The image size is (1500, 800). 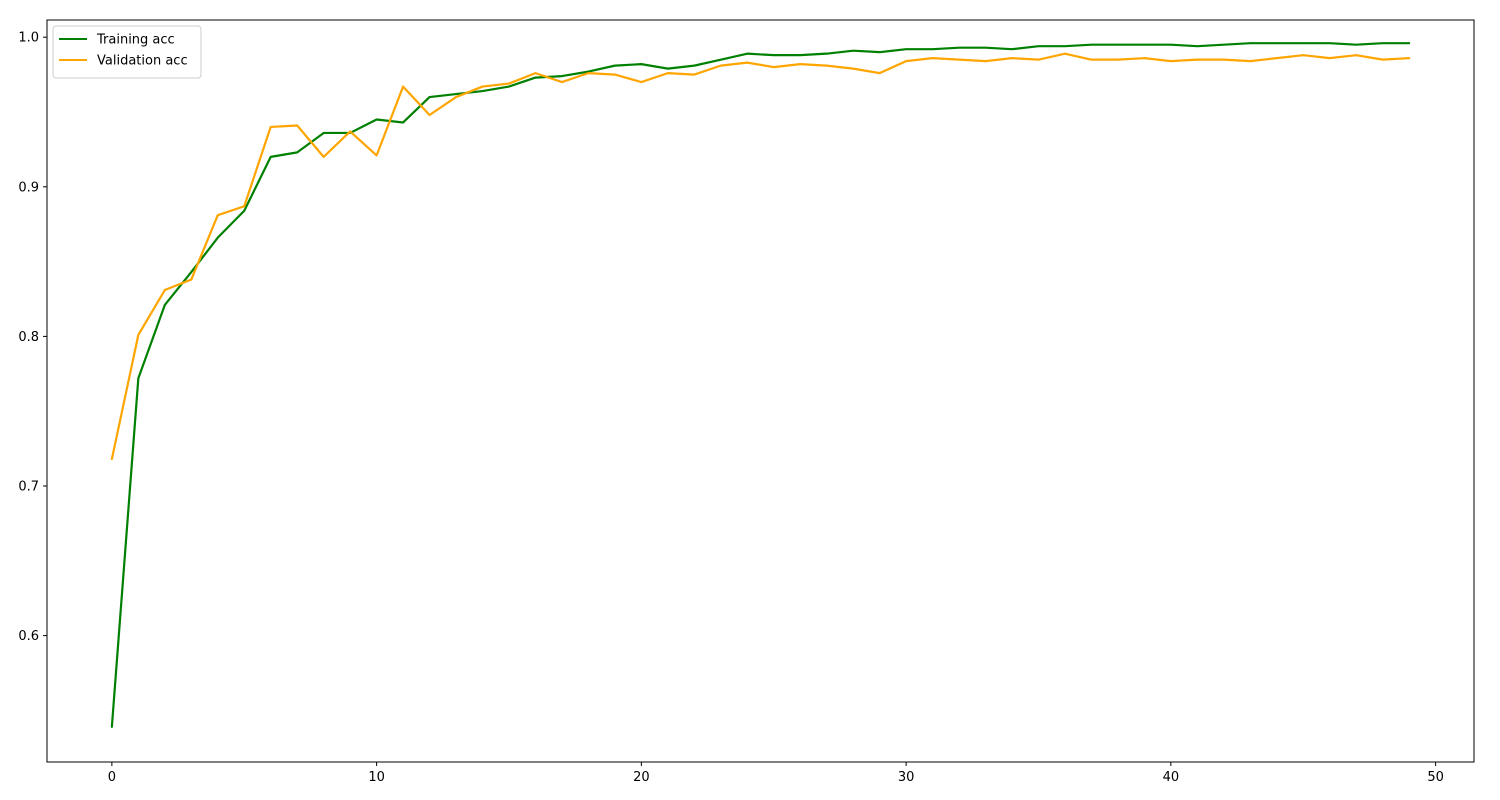 I want to click on legend-box, so click(x=127, y=52).